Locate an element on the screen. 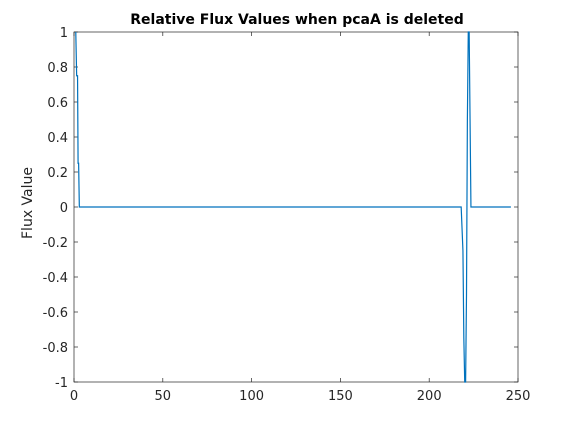 Image resolution: width=572 pixels, height=429 pixels. y-tick-label: -1 is located at coordinates (61, 383).